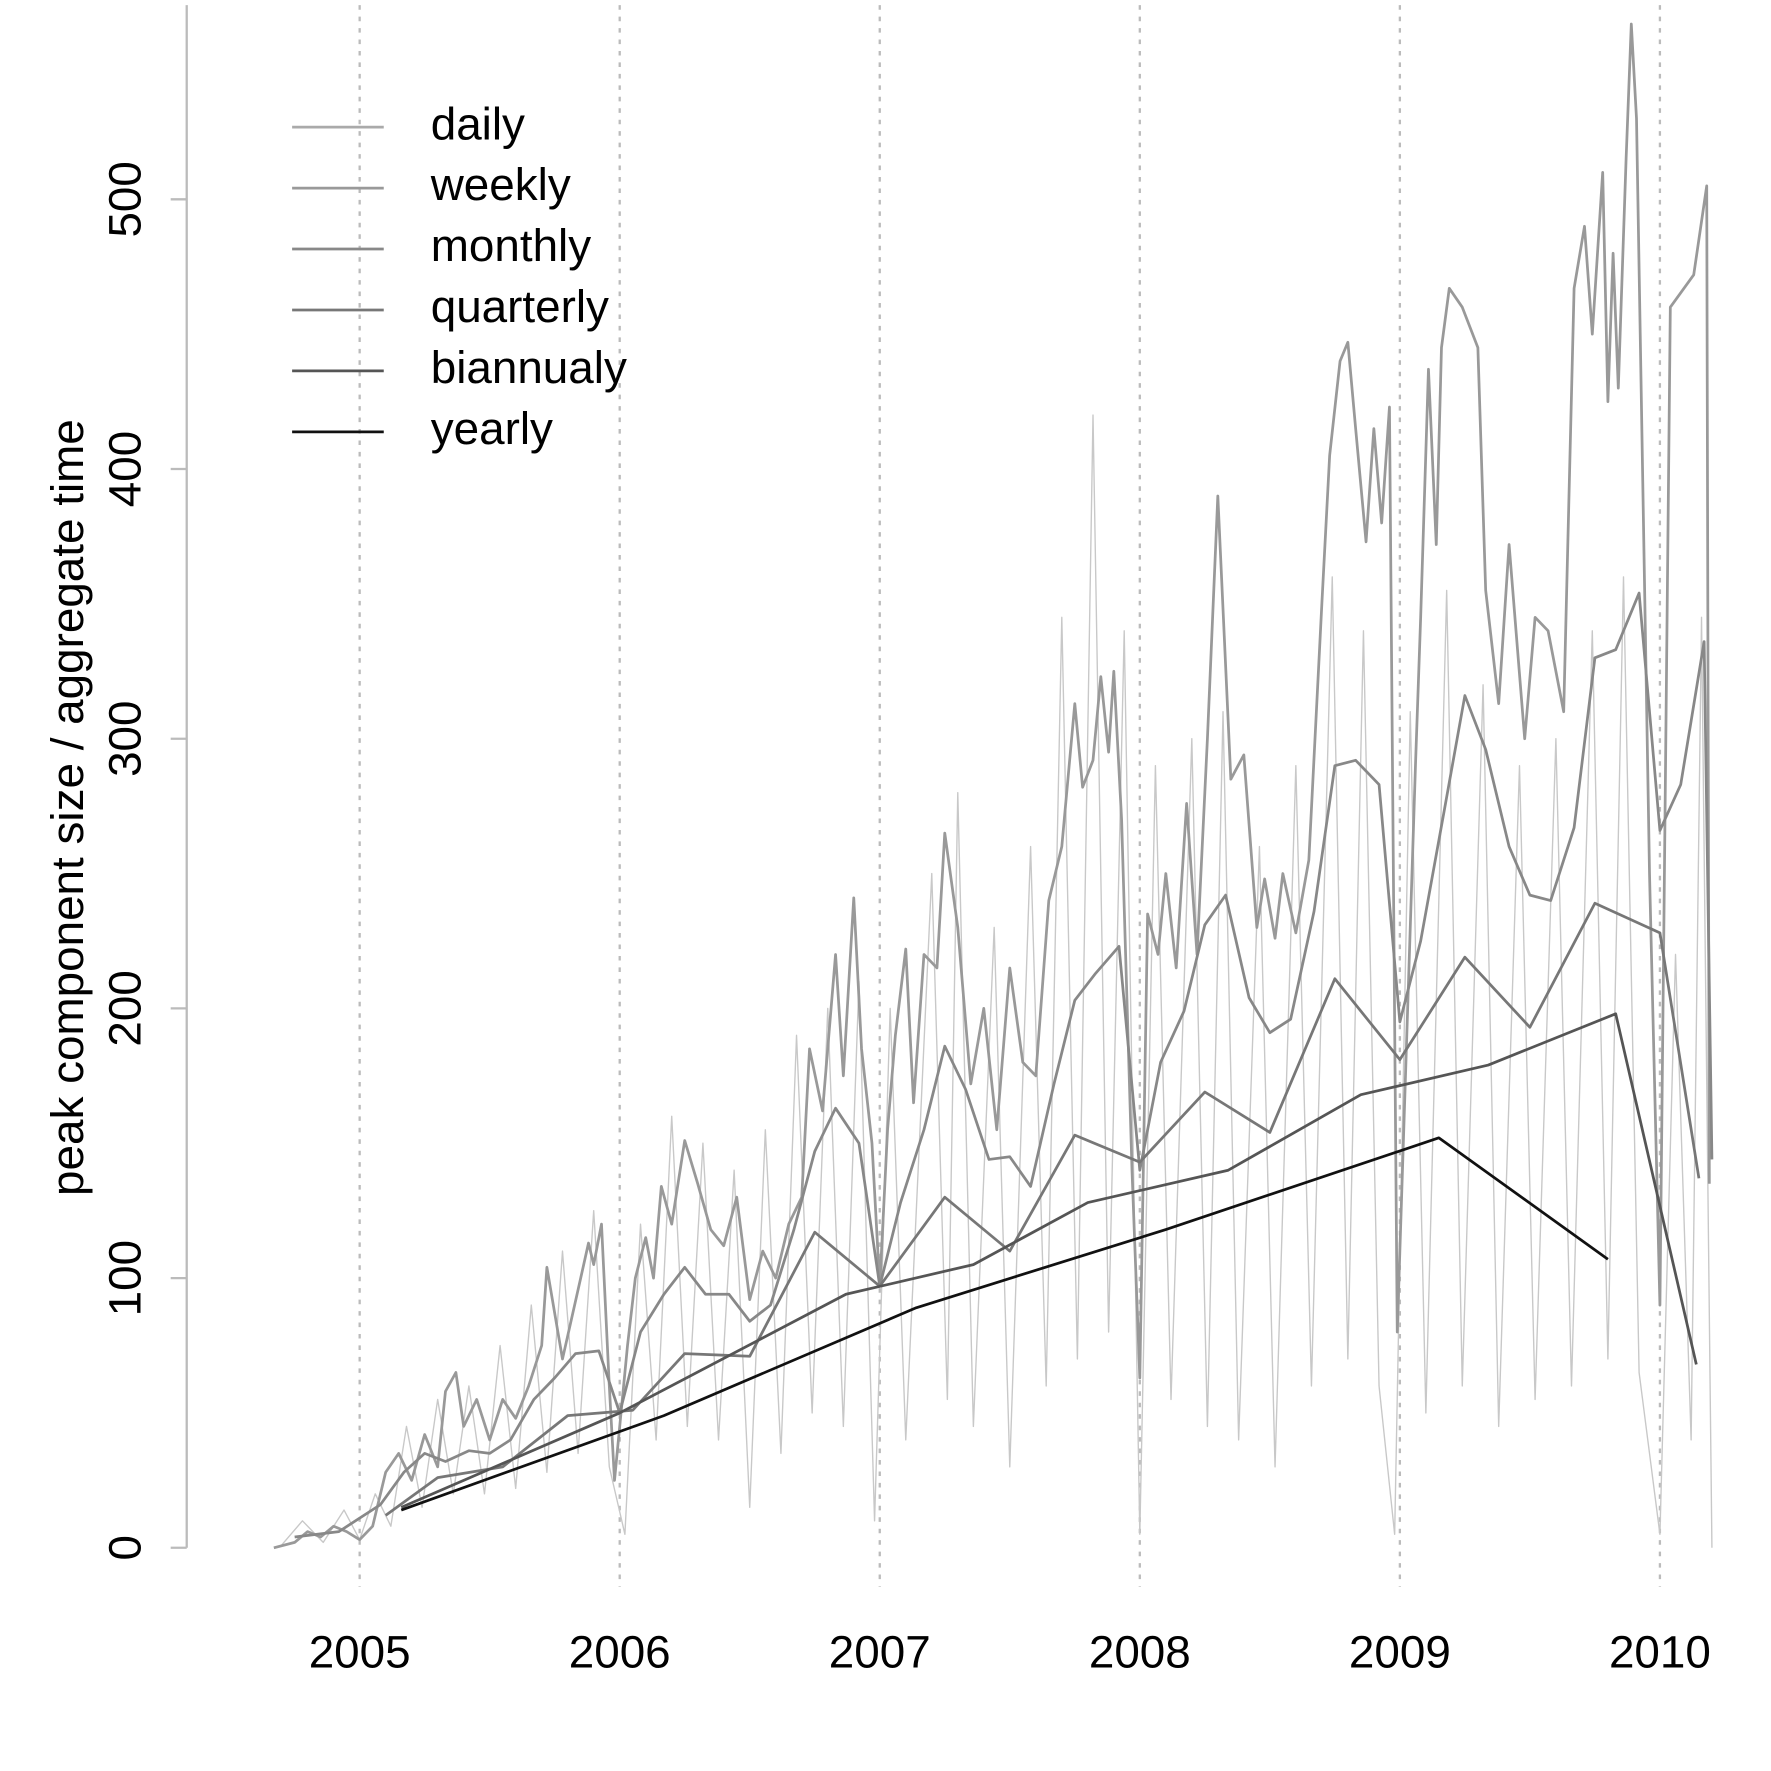 The width and height of the screenshot is (1771, 1771). Describe the element at coordinates (67, 807) in the screenshot. I see `y-axis-title: peak component size / aggregate time` at that location.